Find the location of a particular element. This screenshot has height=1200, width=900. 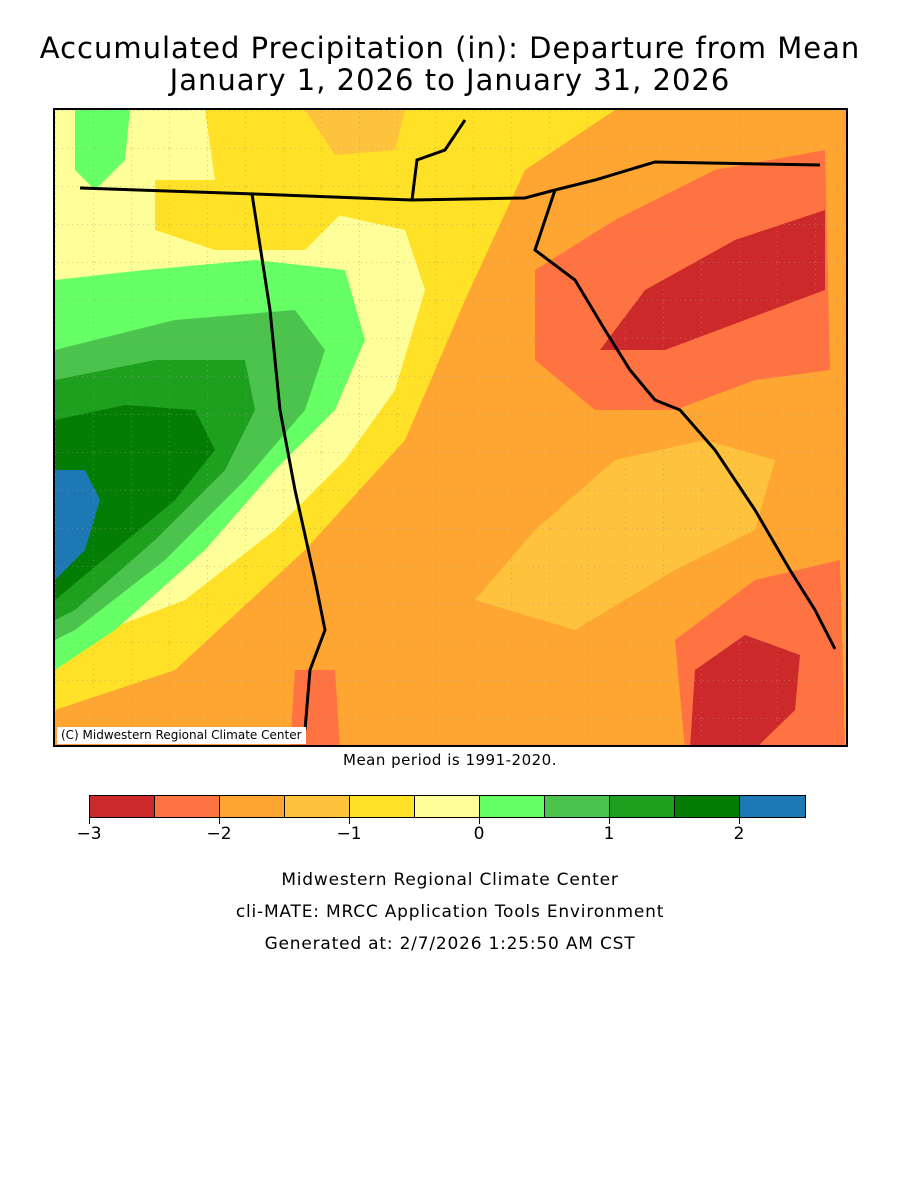

boundary-north-stub is located at coordinates (438, 160).